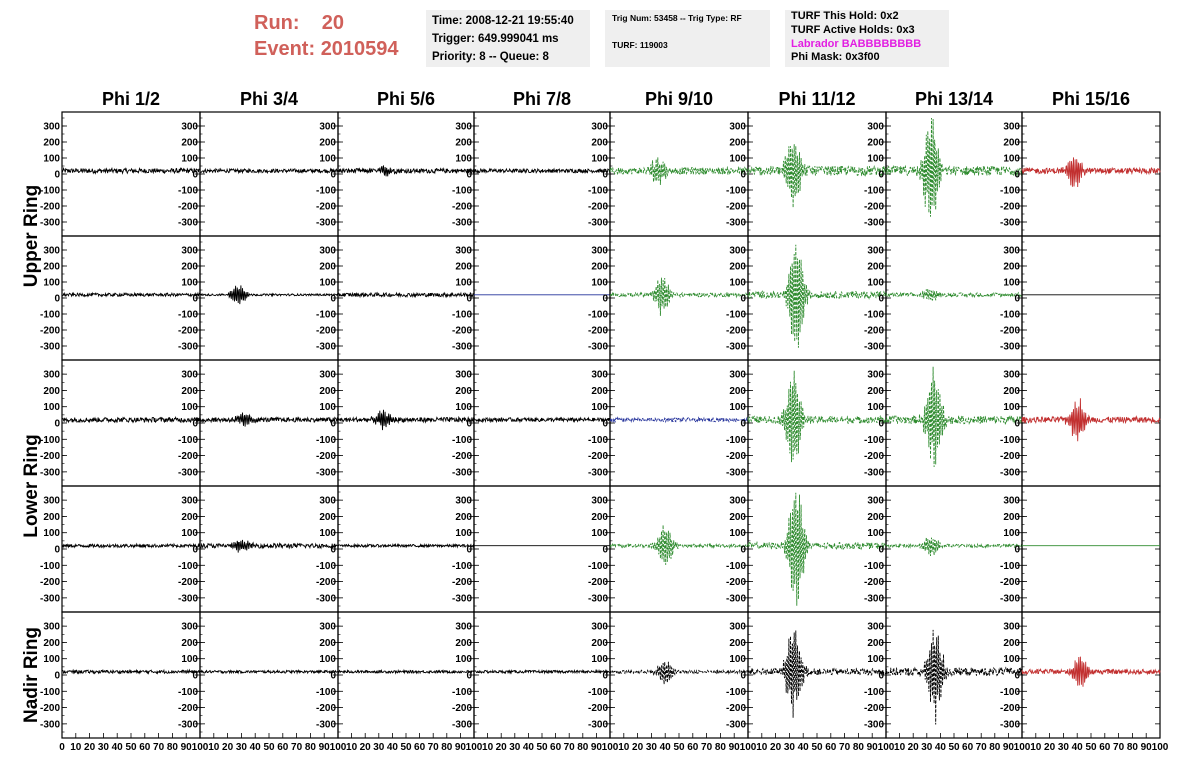 The width and height of the screenshot is (1196, 772). What do you see at coordinates (258, 174) in the screenshot?
I see `panel-r1-c2: 300 200 100 0 -100 -200 -300` at bounding box center [258, 174].